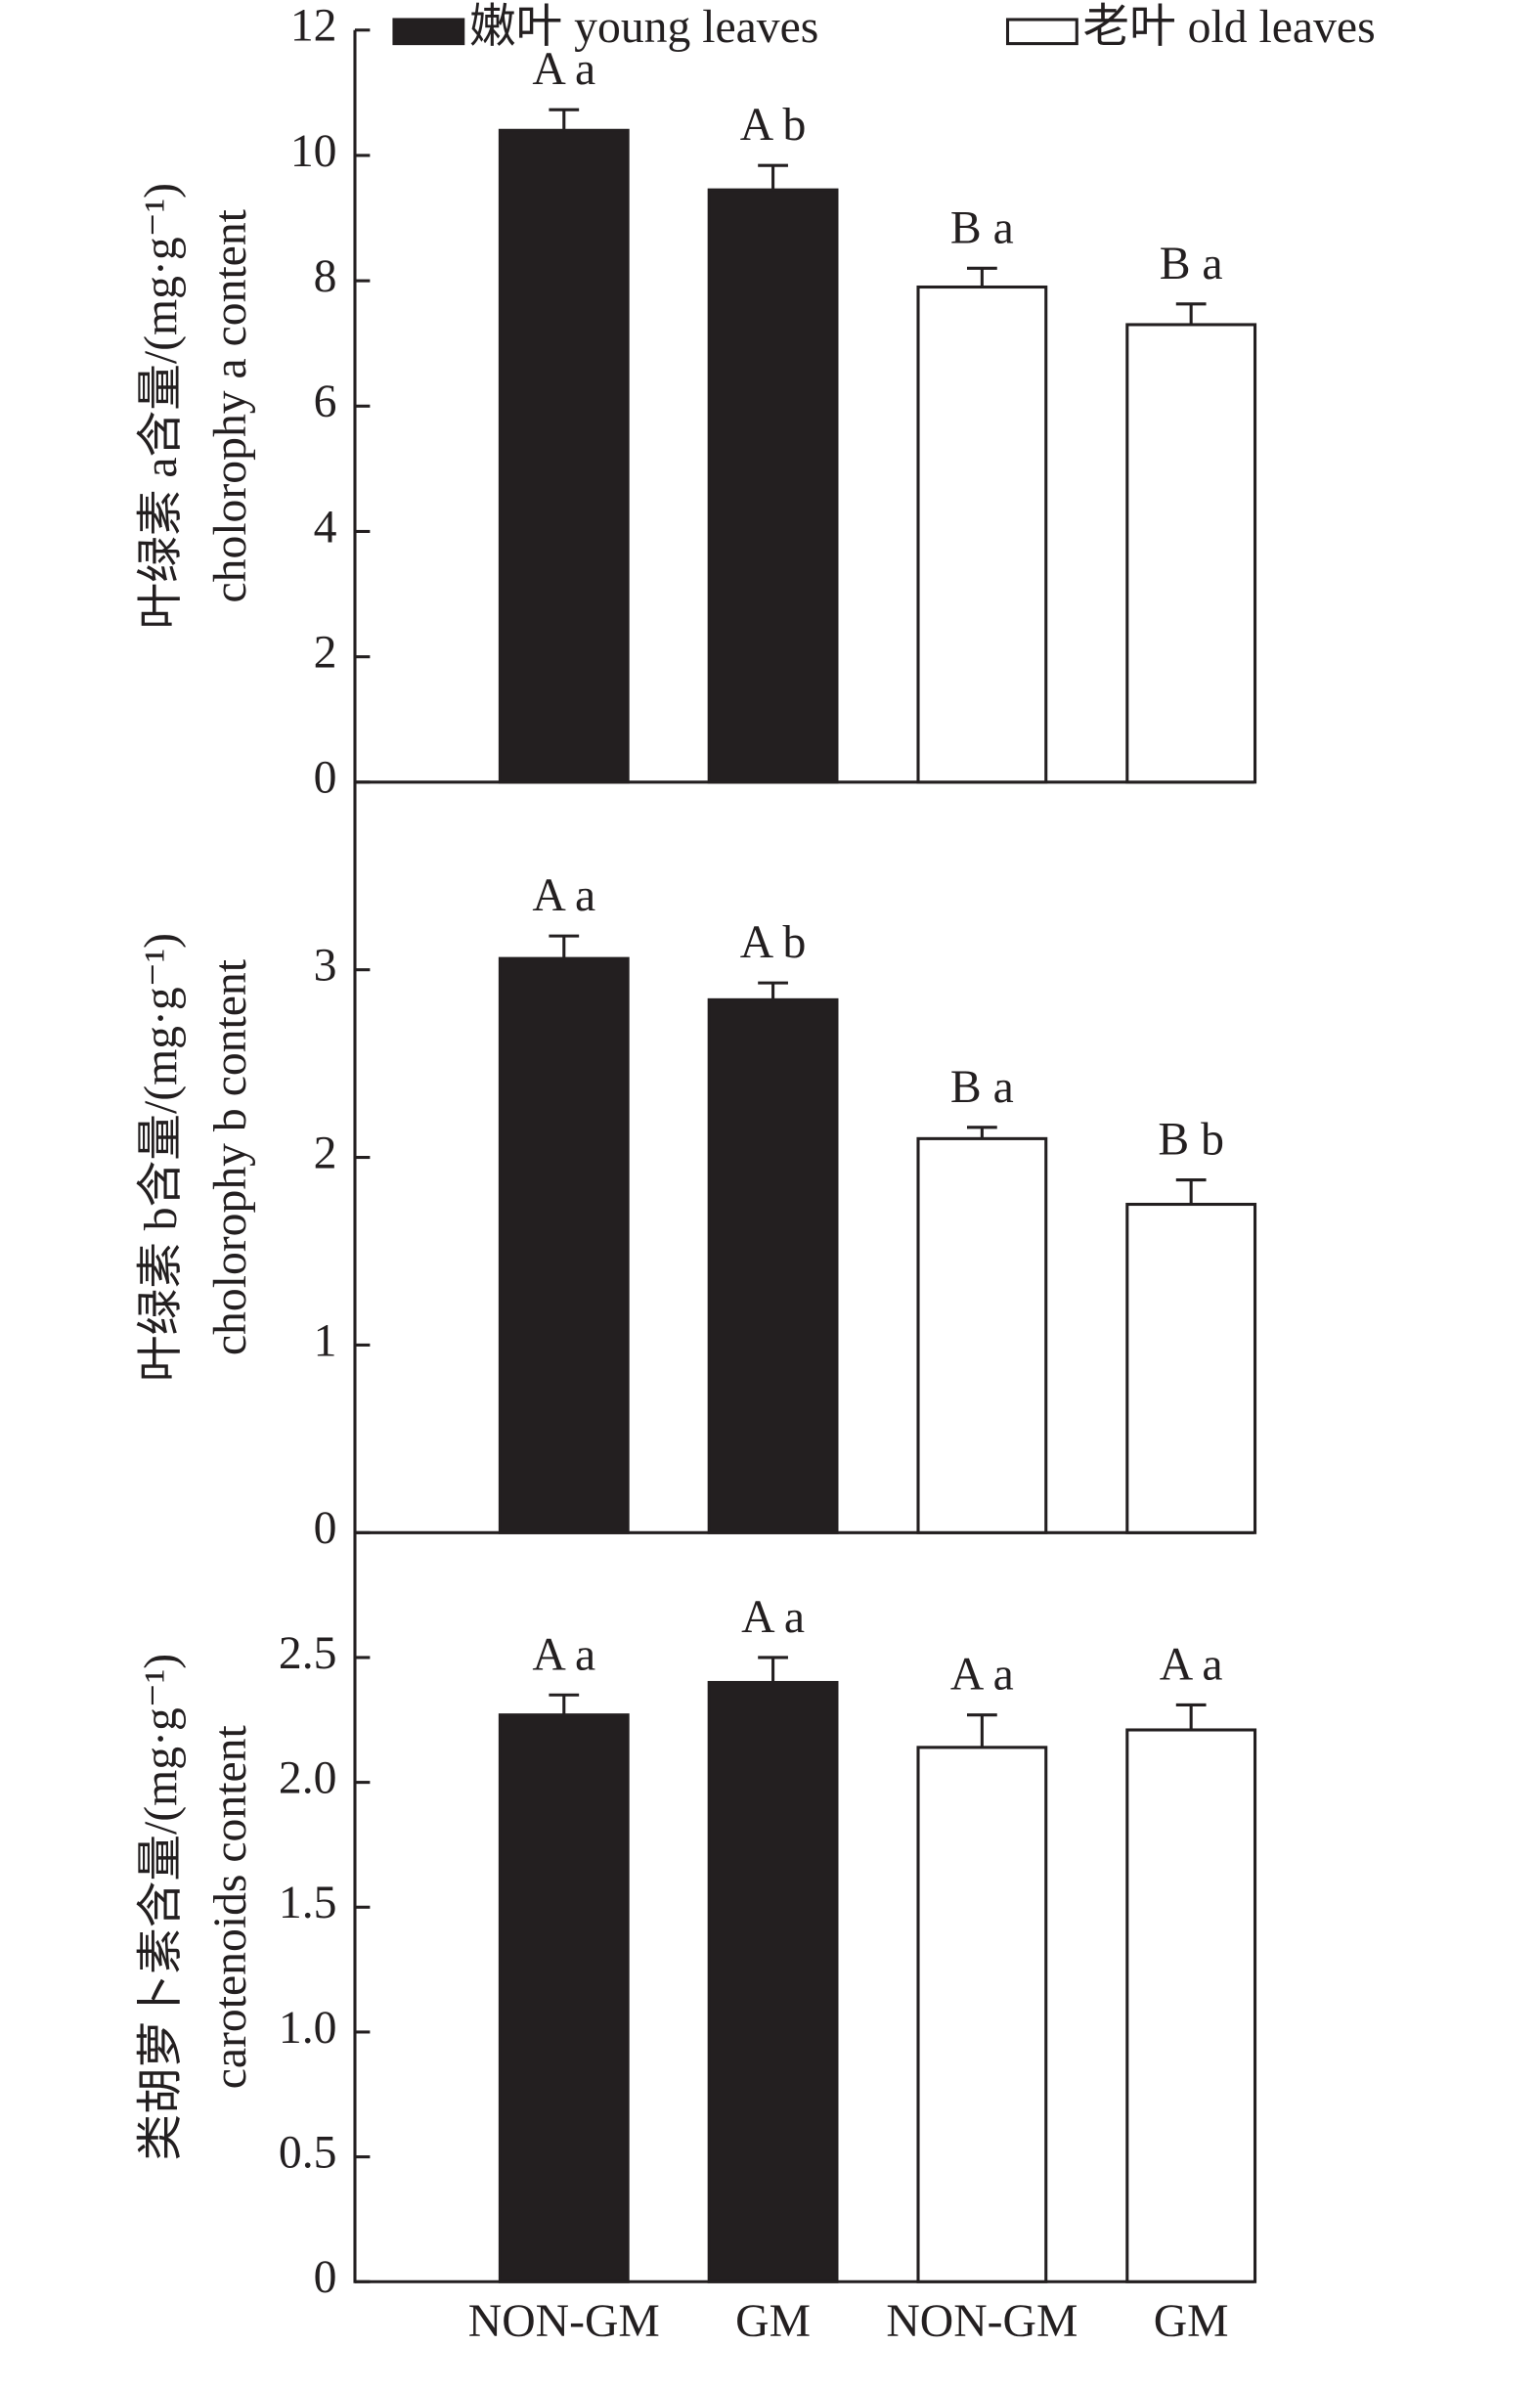 This screenshot has width=1540, height=2390. I want to click on legend-label: 老叶 old leaves, so click(1228, 28).